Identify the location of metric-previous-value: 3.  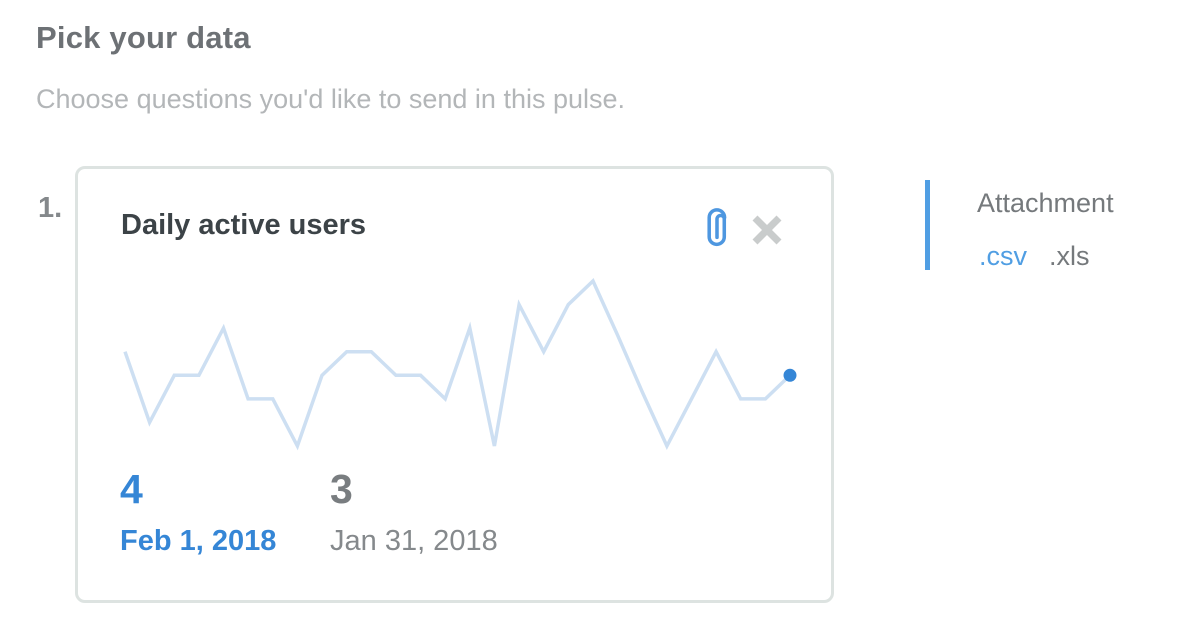
(341, 489).